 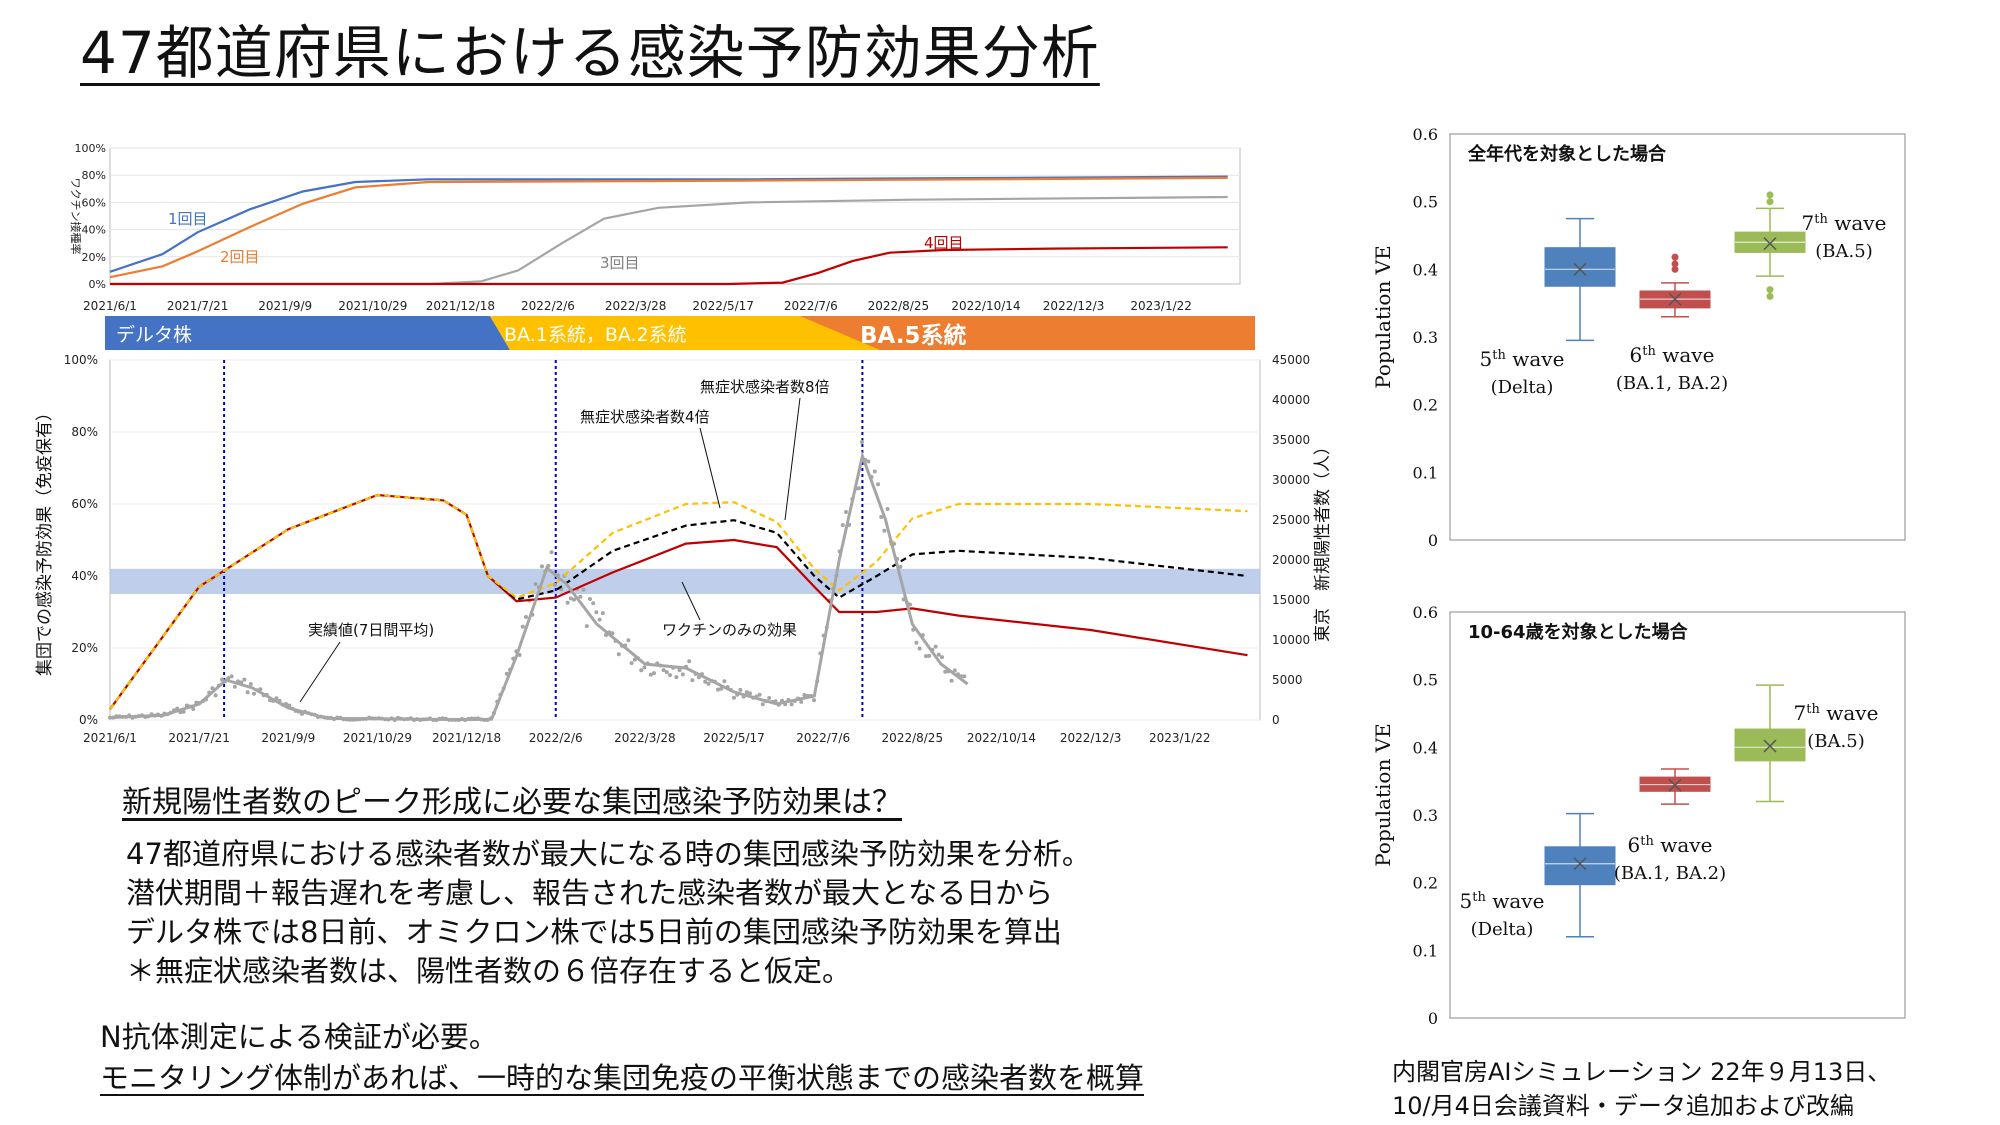 What do you see at coordinates (45, 540) in the screenshot?
I see `y-axis-label: 集団での感染予防効果（免疫保有）` at bounding box center [45, 540].